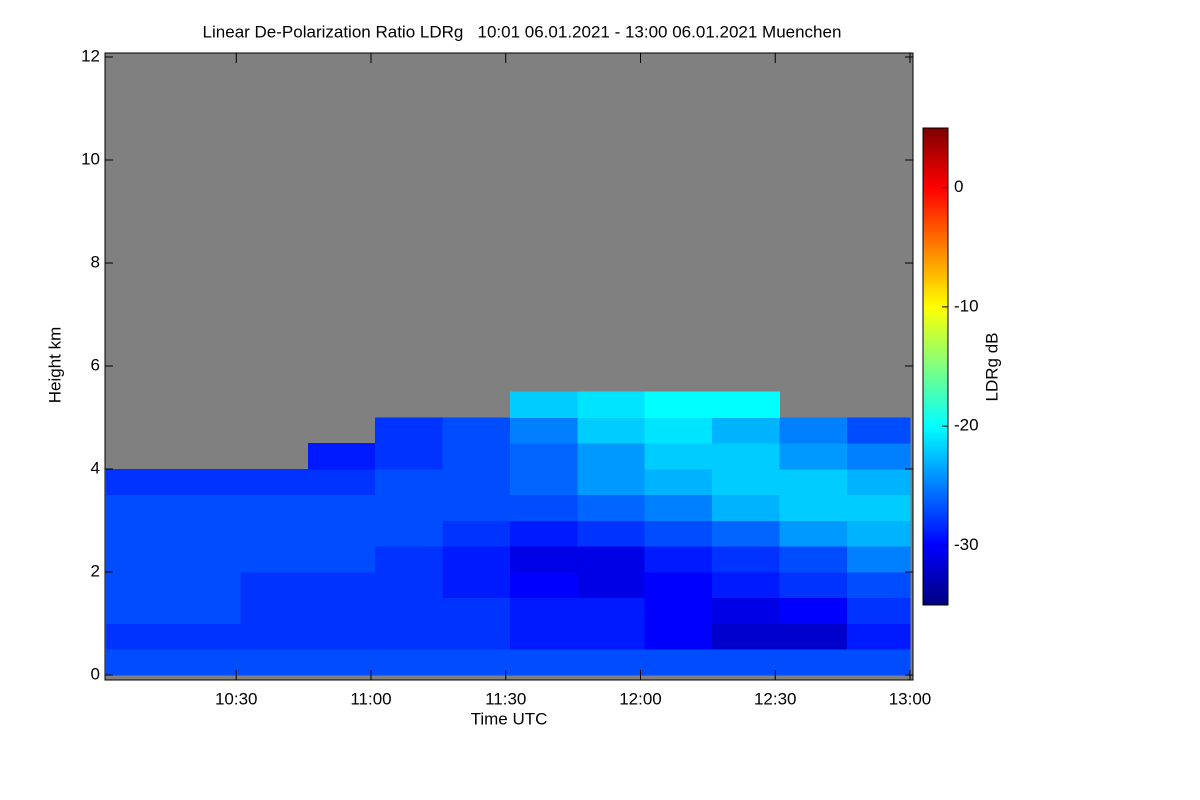  Describe the element at coordinates (95, 467) in the screenshot. I see `y-tick-label: 4` at that location.